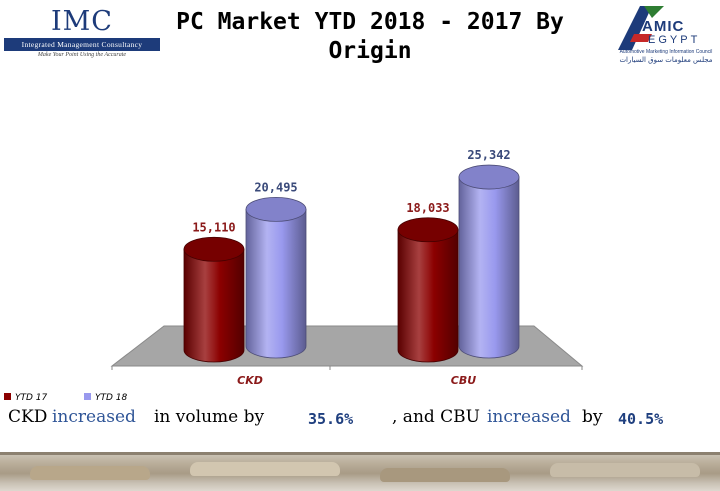 This screenshot has height=491, width=720. Describe the element at coordinates (663, 26) in the screenshot. I see `amic-logo-line-1: AMIC` at that location.